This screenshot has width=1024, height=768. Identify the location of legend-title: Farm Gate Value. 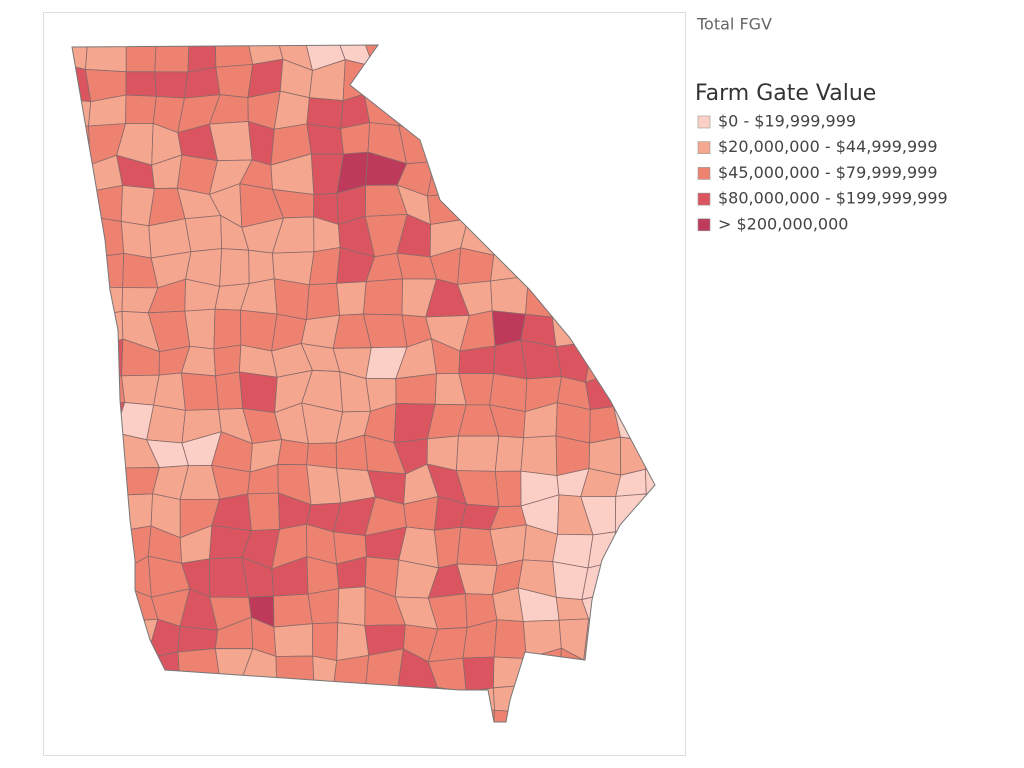
(785, 93).